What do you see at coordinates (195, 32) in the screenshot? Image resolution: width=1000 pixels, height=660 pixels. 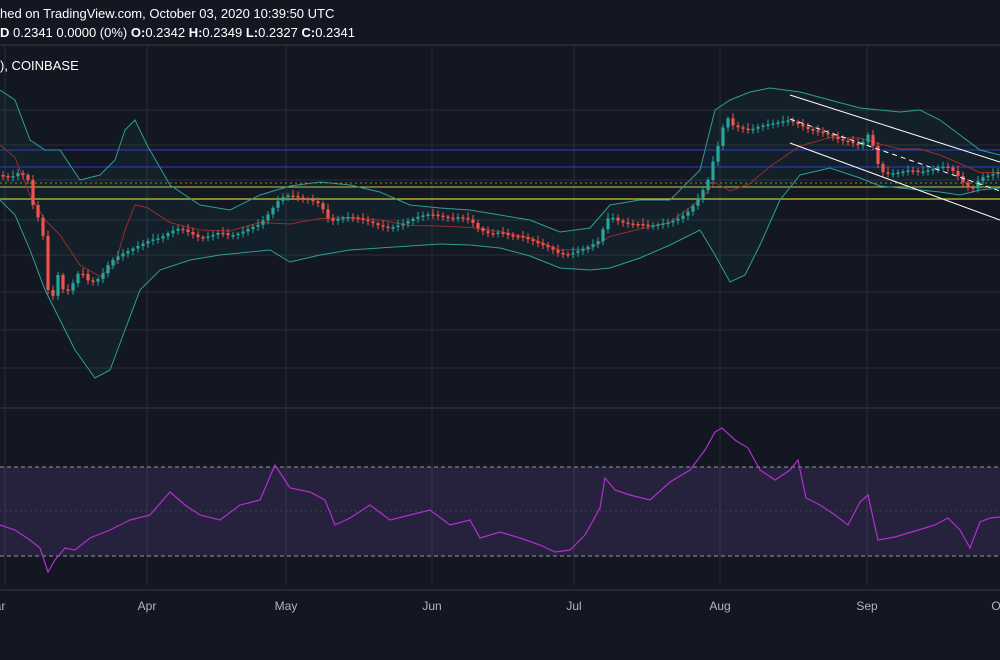 I see `high-label: H:` at bounding box center [195, 32].